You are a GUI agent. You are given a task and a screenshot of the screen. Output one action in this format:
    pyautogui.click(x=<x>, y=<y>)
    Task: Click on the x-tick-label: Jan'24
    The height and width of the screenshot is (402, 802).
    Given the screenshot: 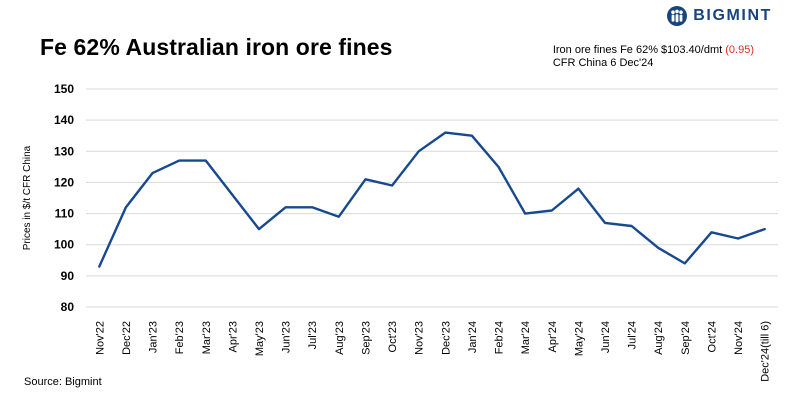 What is the action you would take?
    pyautogui.click(x=473, y=337)
    